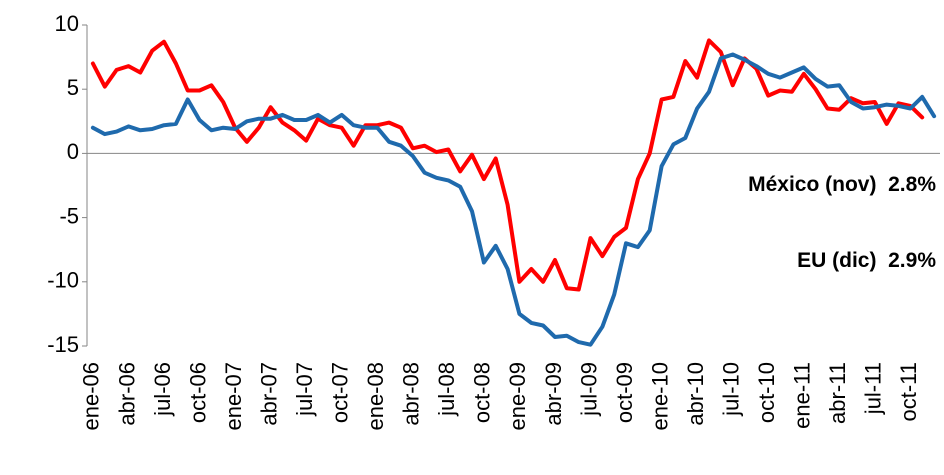 The image size is (944, 475). I want to click on y-tick-label: 10, so click(67, 23).